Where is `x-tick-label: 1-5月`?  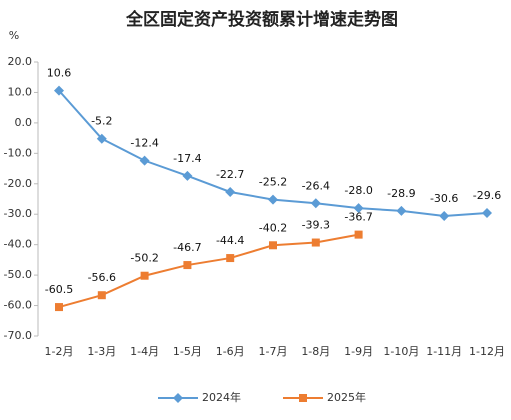 x-tick-label: 1-5月 is located at coordinates (187, 351).